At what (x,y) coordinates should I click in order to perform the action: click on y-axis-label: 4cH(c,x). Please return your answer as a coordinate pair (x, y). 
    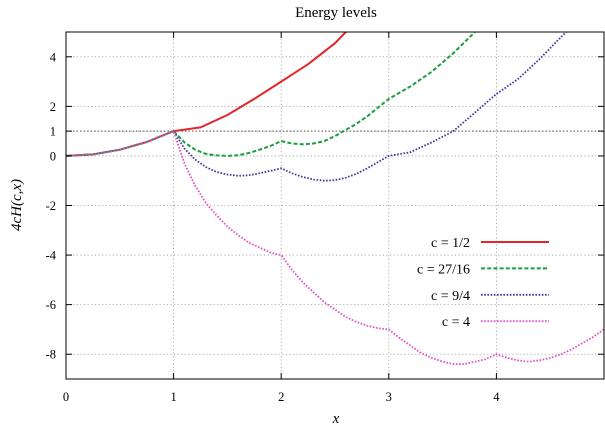
    Looking at the image, I should click on (17, 205).